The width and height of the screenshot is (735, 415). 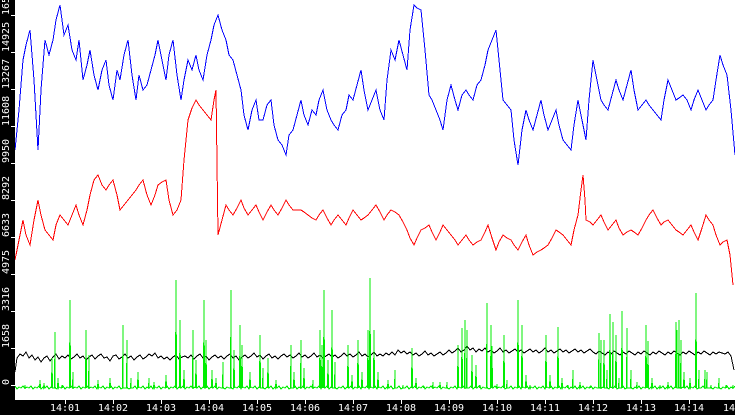 I want to click on x-tick-label: 14:05, so click(x=257, y=408).